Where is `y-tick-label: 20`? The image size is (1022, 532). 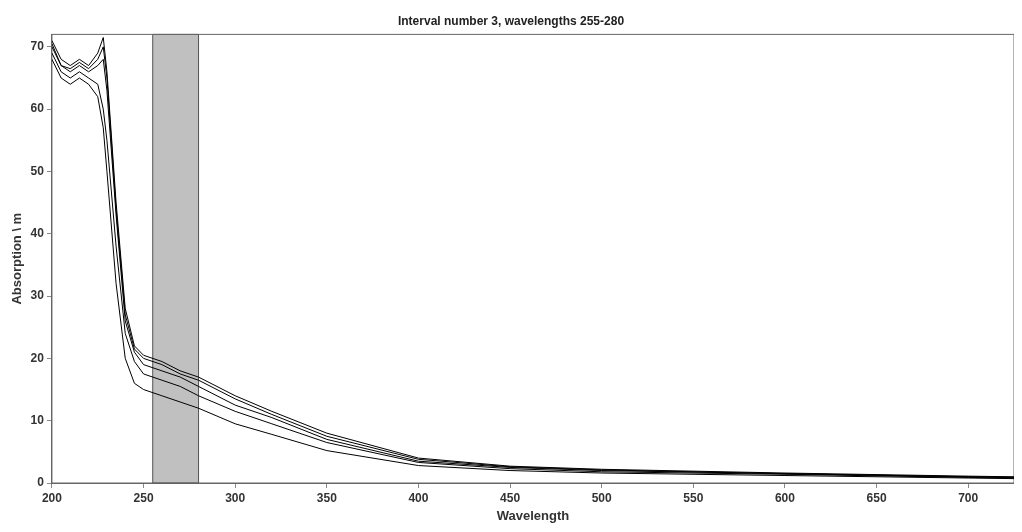
y-tick-label: 20 is located at coordinates (37, 357).